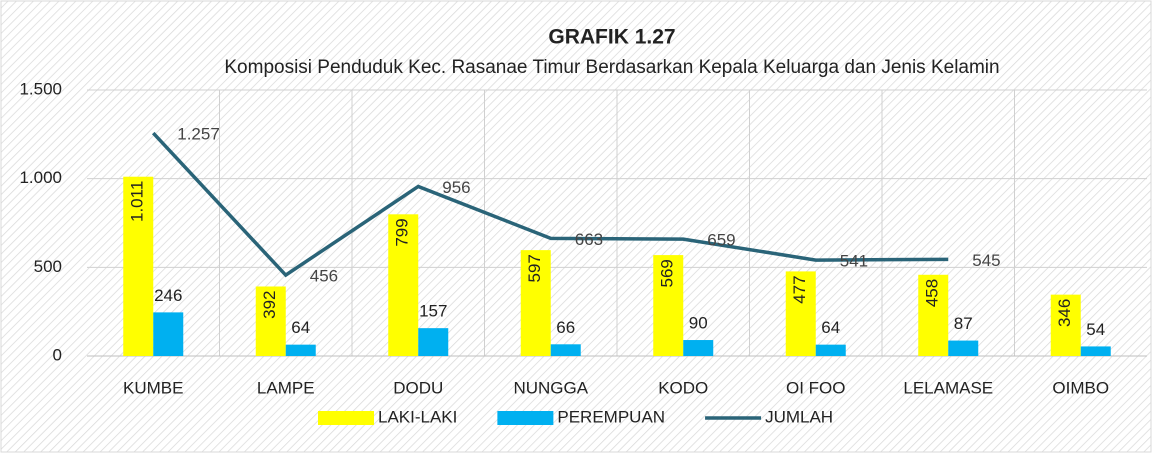 The image size is (1152, 453). I want to click on x-tick-label: KUMBE, so click(153, 387).